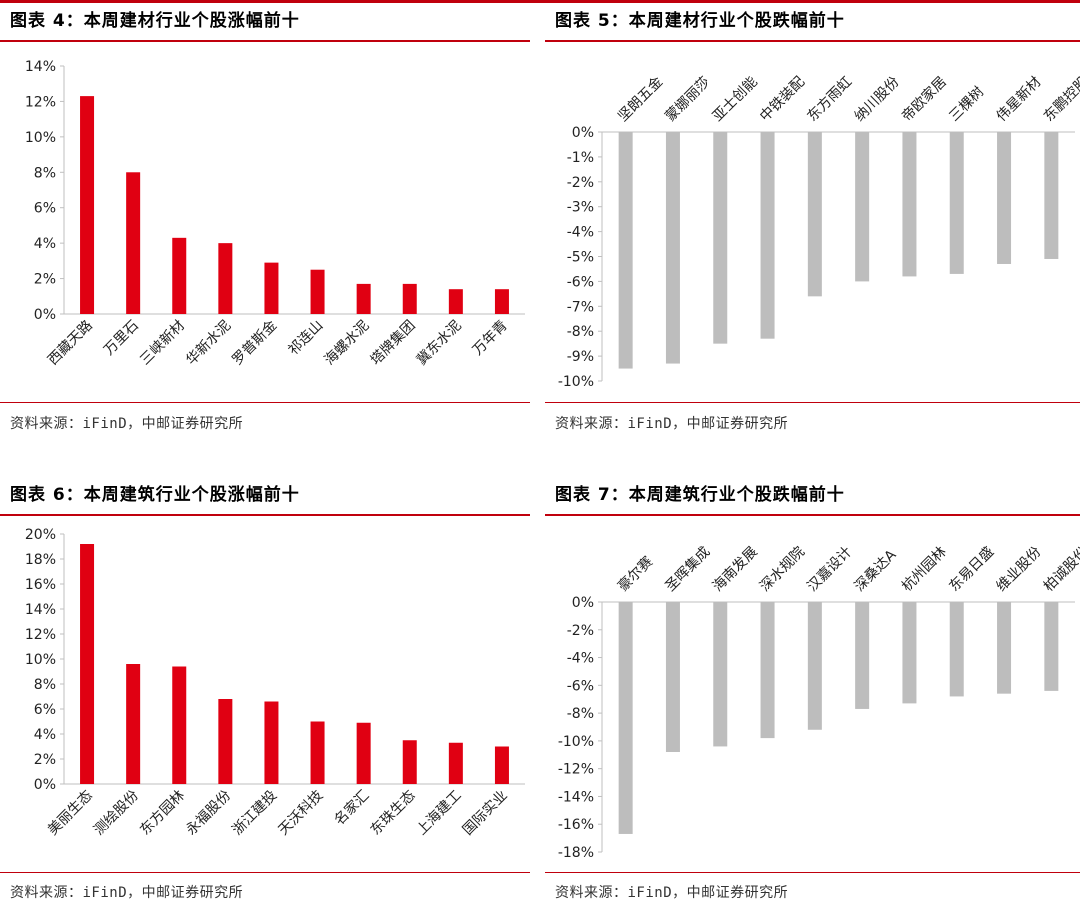  What do you see at coordinates (155, 21) in the screenshot?
I see `chart-title: 图表 4：本周建材行业个股涨幅前十` at bounding box center [155, 21].